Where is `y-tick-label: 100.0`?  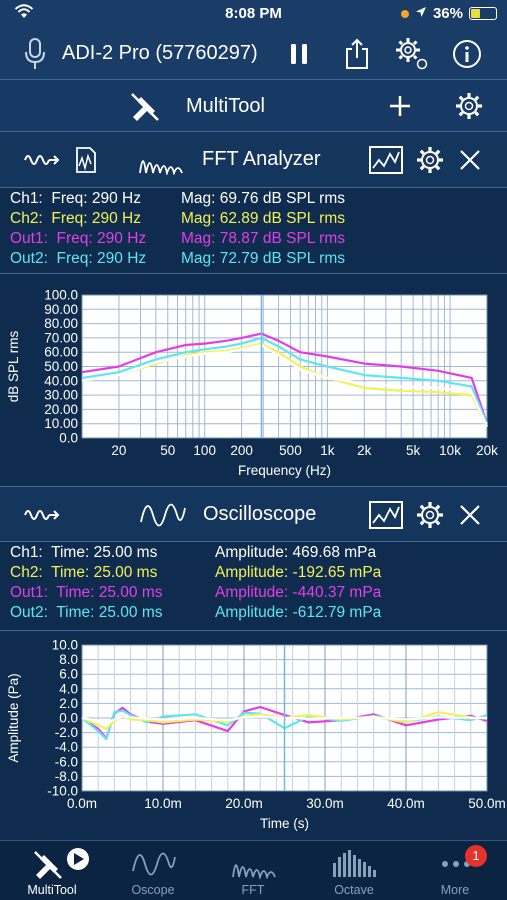
y-tick-label: 100.0 is located at coordinates (61, 295).